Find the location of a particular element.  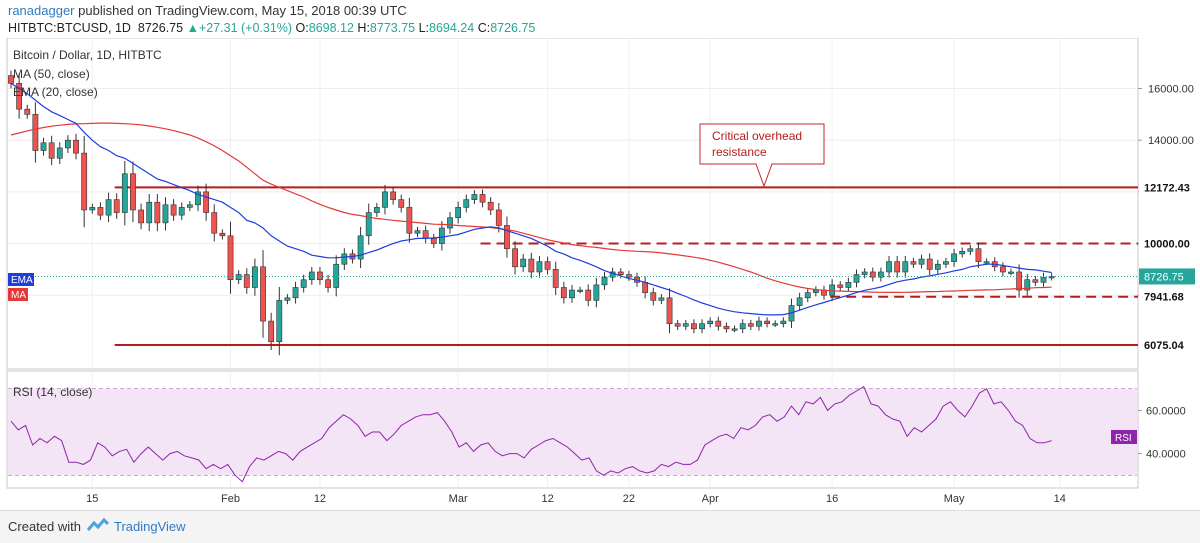

last-price-tag is located at coordinates (1167, 276).